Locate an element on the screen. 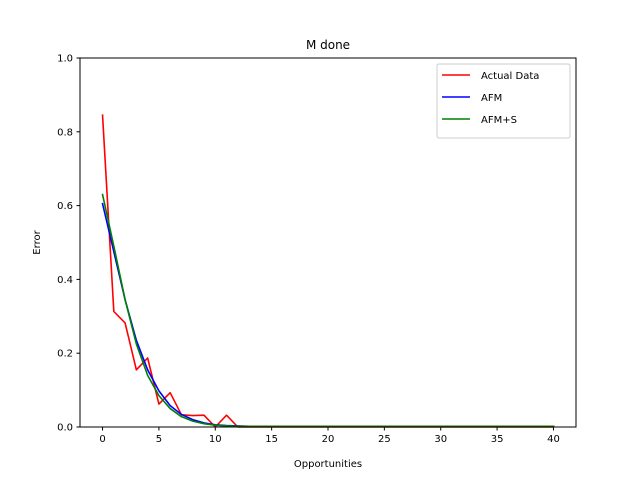  legend-label: Actual Data is located at coordinates (510, 76).